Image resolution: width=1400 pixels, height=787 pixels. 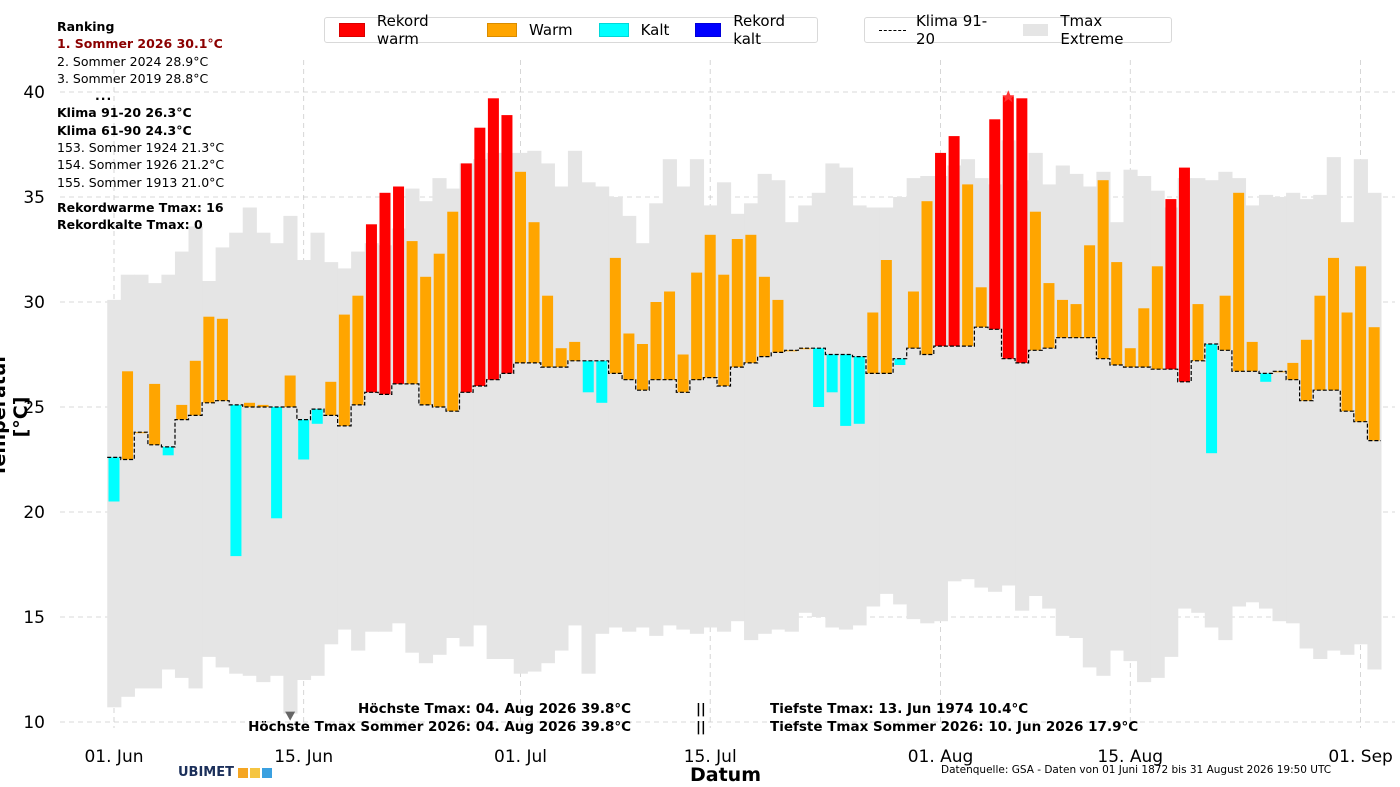 I want to click on logo-cloud-icon, so click(x=255, y=772).